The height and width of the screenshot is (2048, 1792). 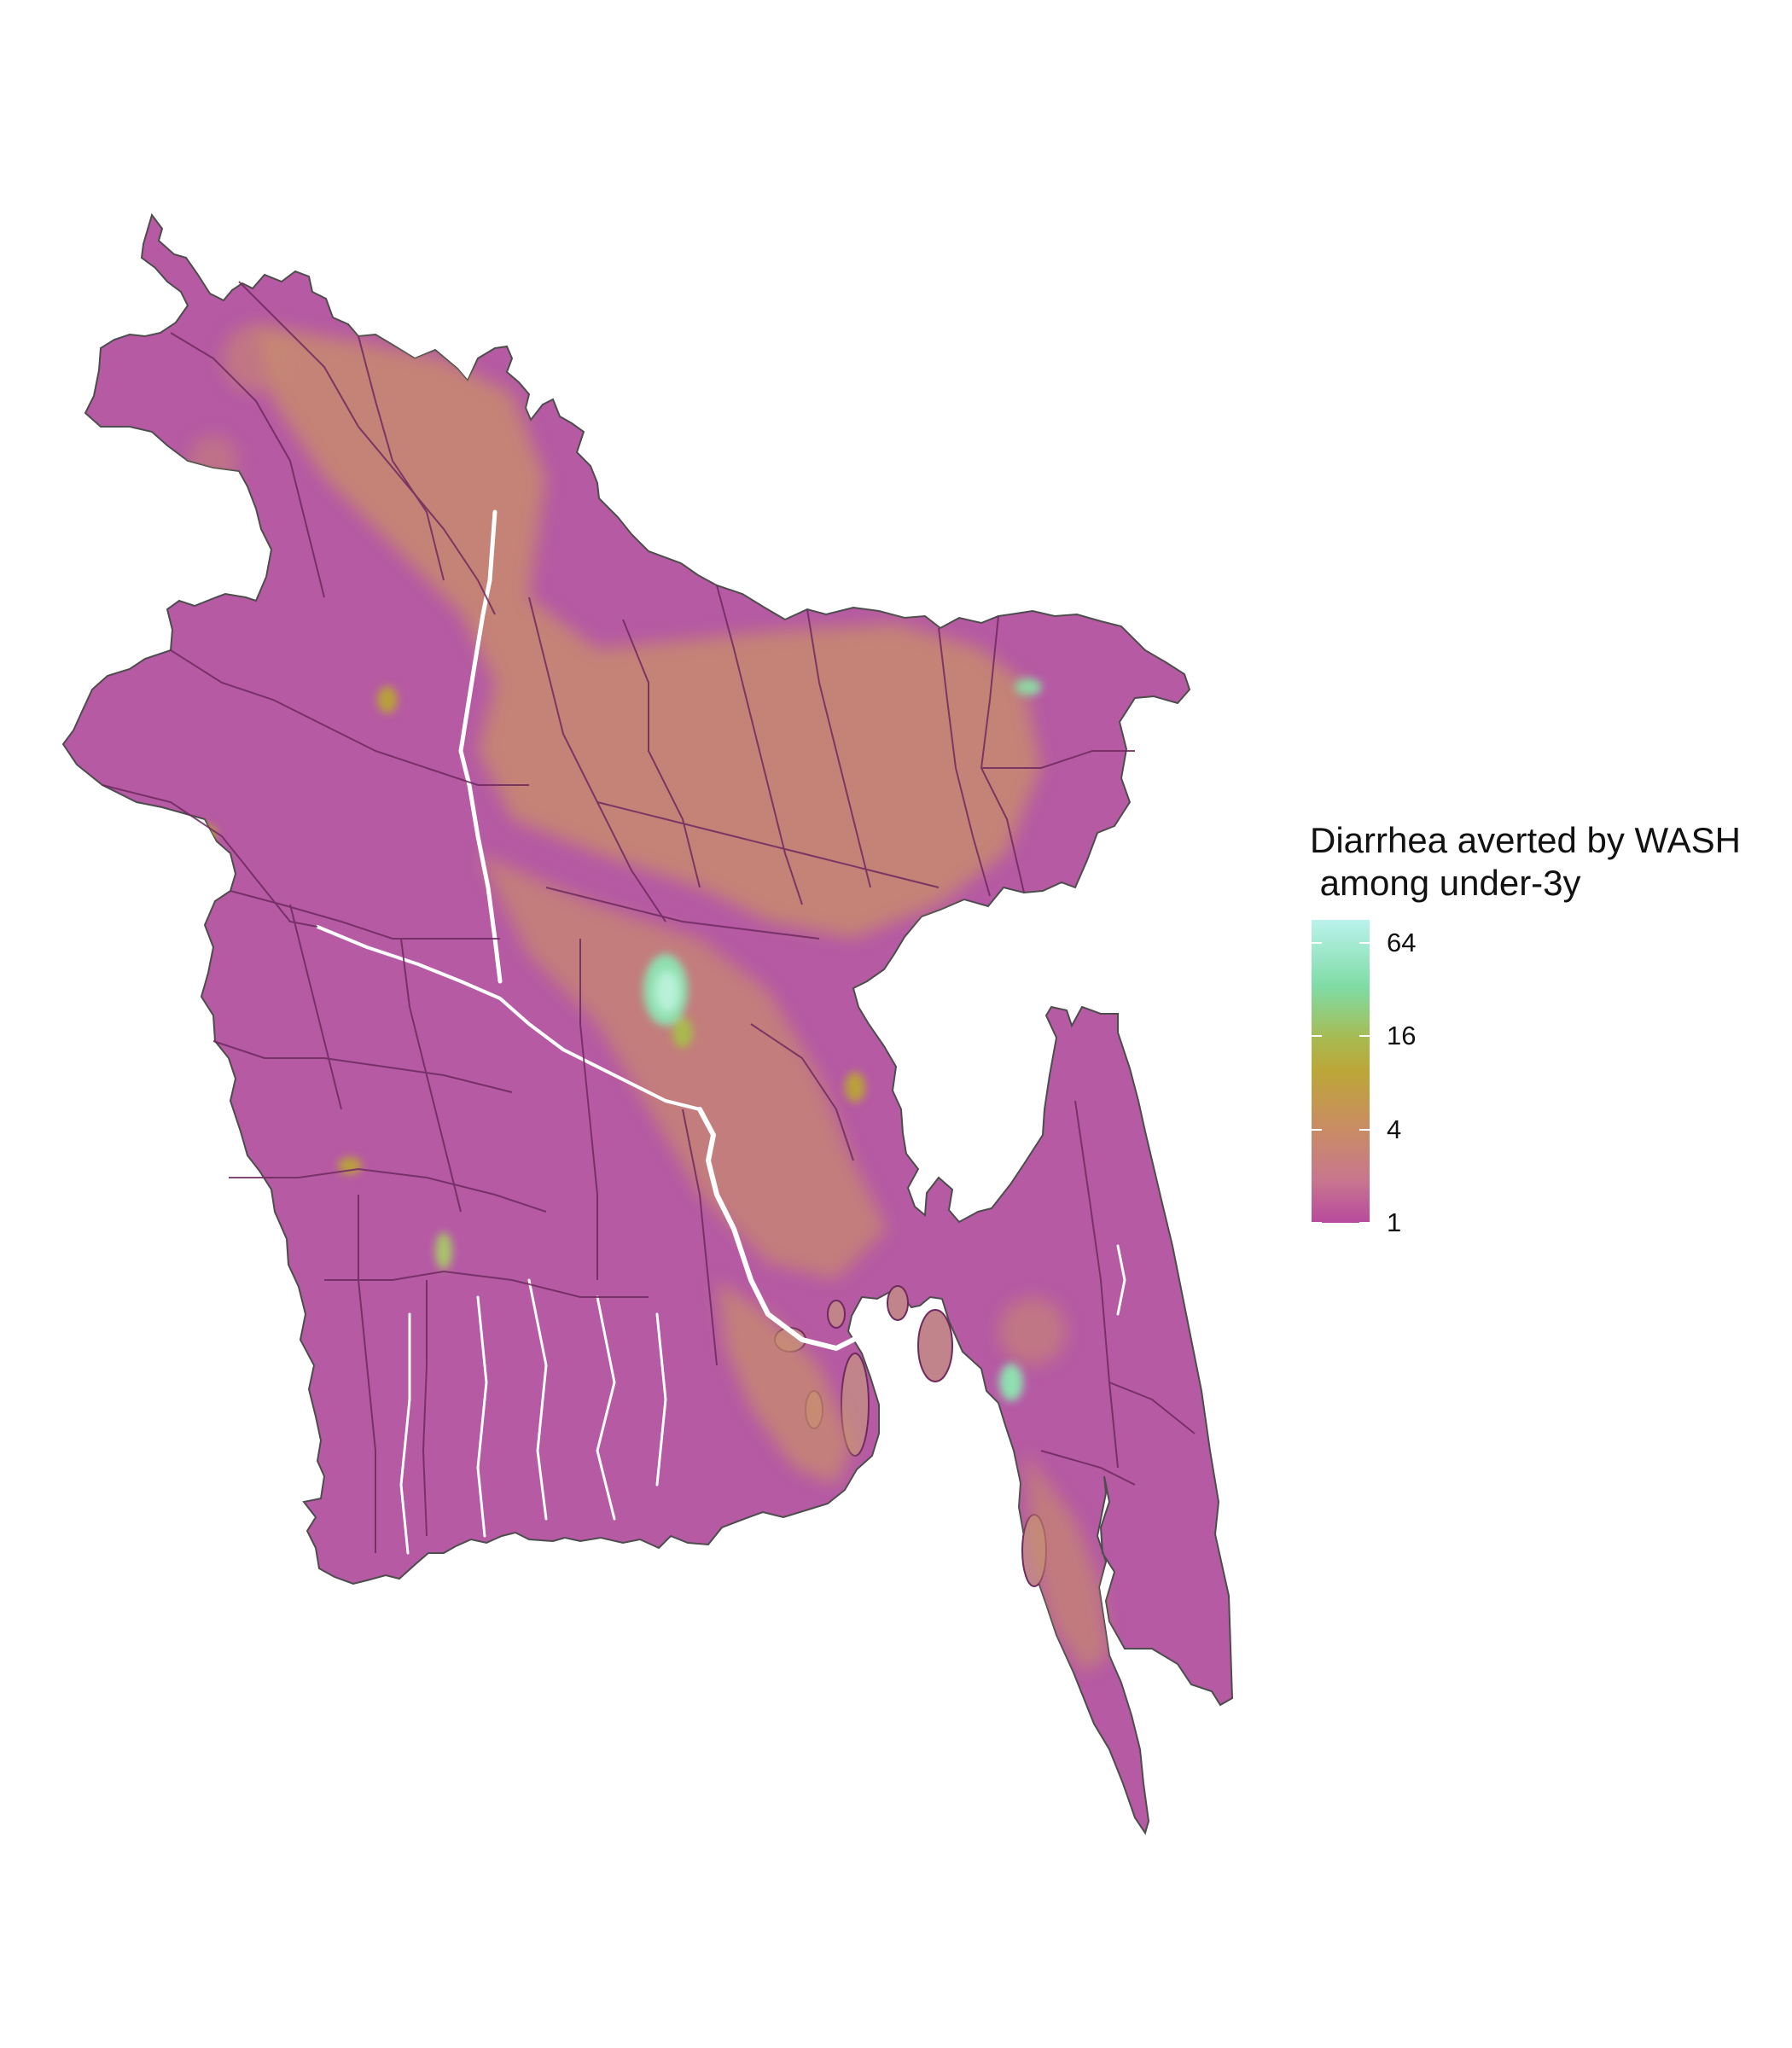 I want to click on legend-tick-label: 4, so click(x=1394, y=1129).